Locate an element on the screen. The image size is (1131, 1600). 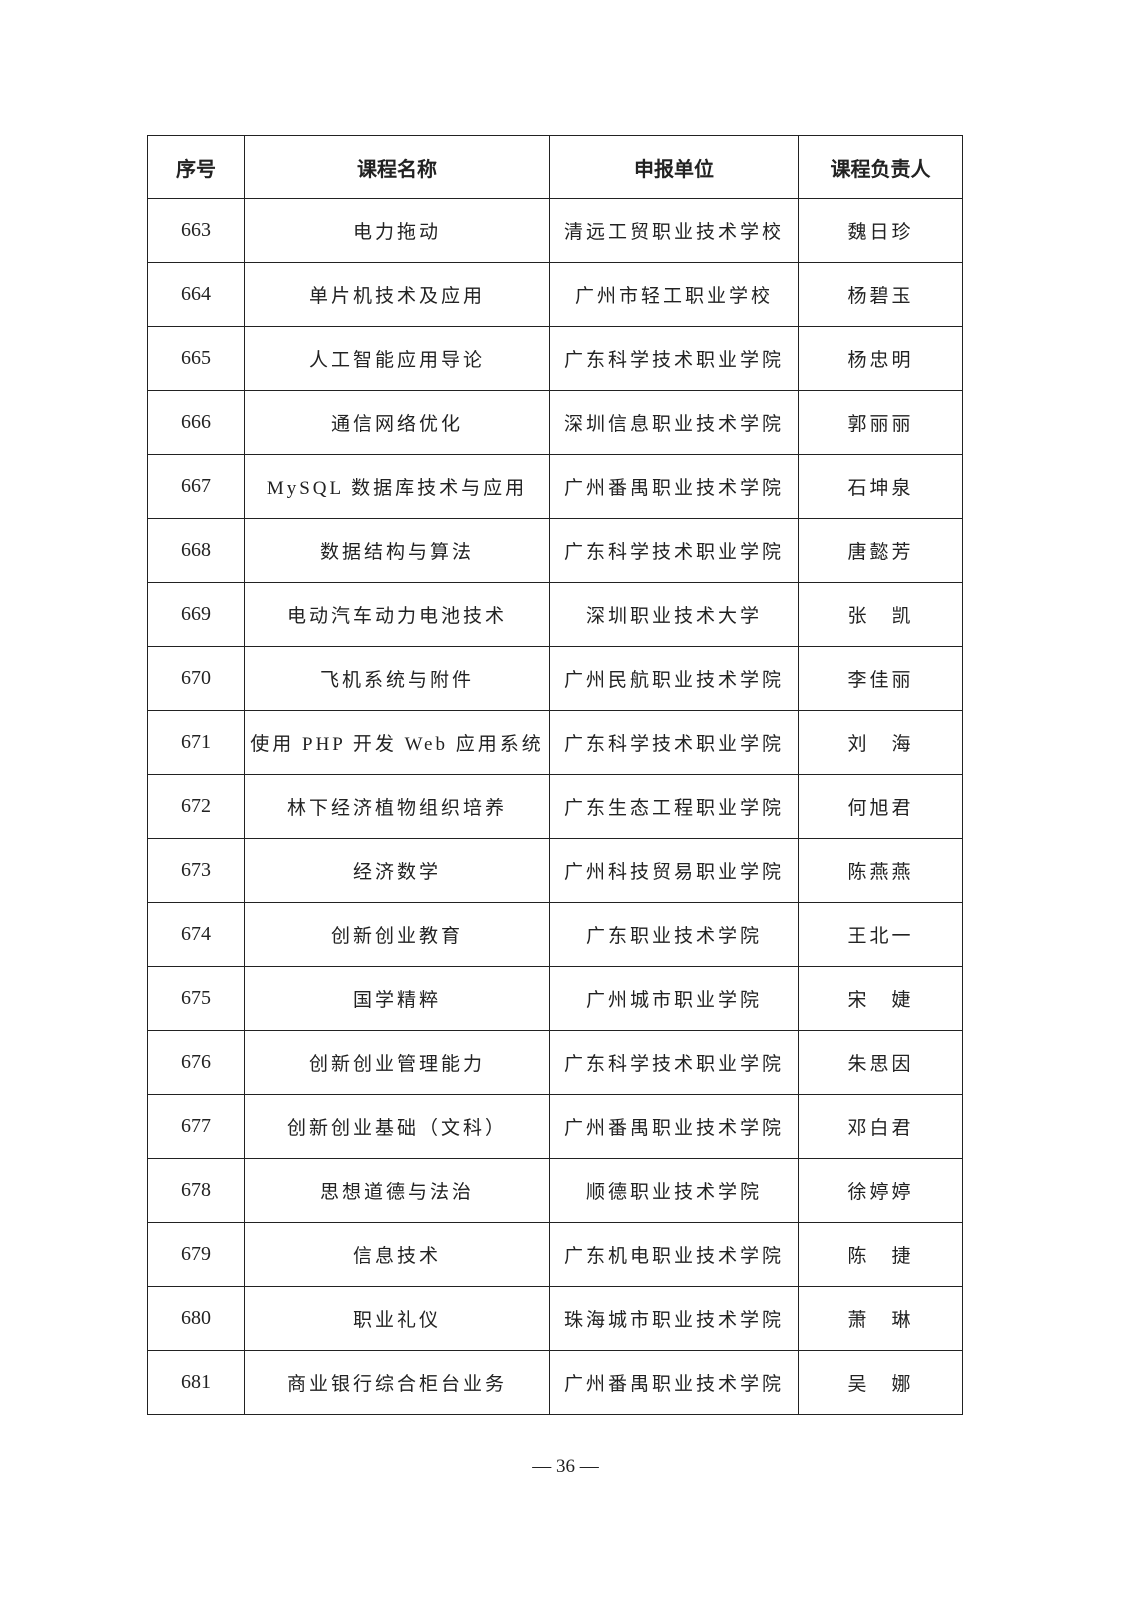
cell-course-name: 人工智能应用导论 is located at coordinates (397, 358).